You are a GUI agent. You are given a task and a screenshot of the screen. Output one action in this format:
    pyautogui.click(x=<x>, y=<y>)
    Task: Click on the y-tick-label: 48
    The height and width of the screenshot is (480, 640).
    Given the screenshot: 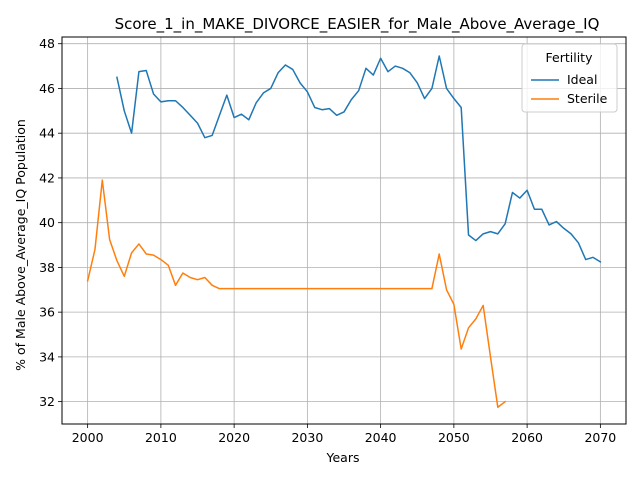 What is the action you would take?
    pyautogui.click(x=47, y=43)
    